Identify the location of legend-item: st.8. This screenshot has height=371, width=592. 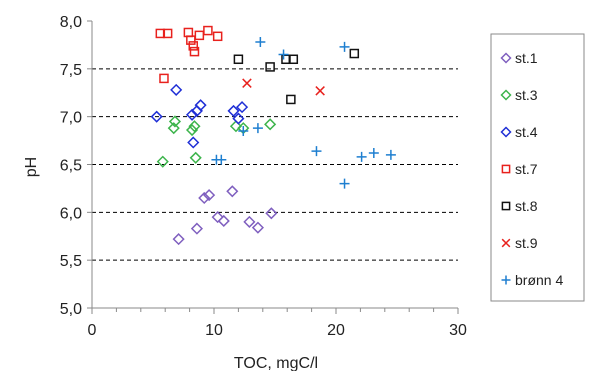
(519, 206).